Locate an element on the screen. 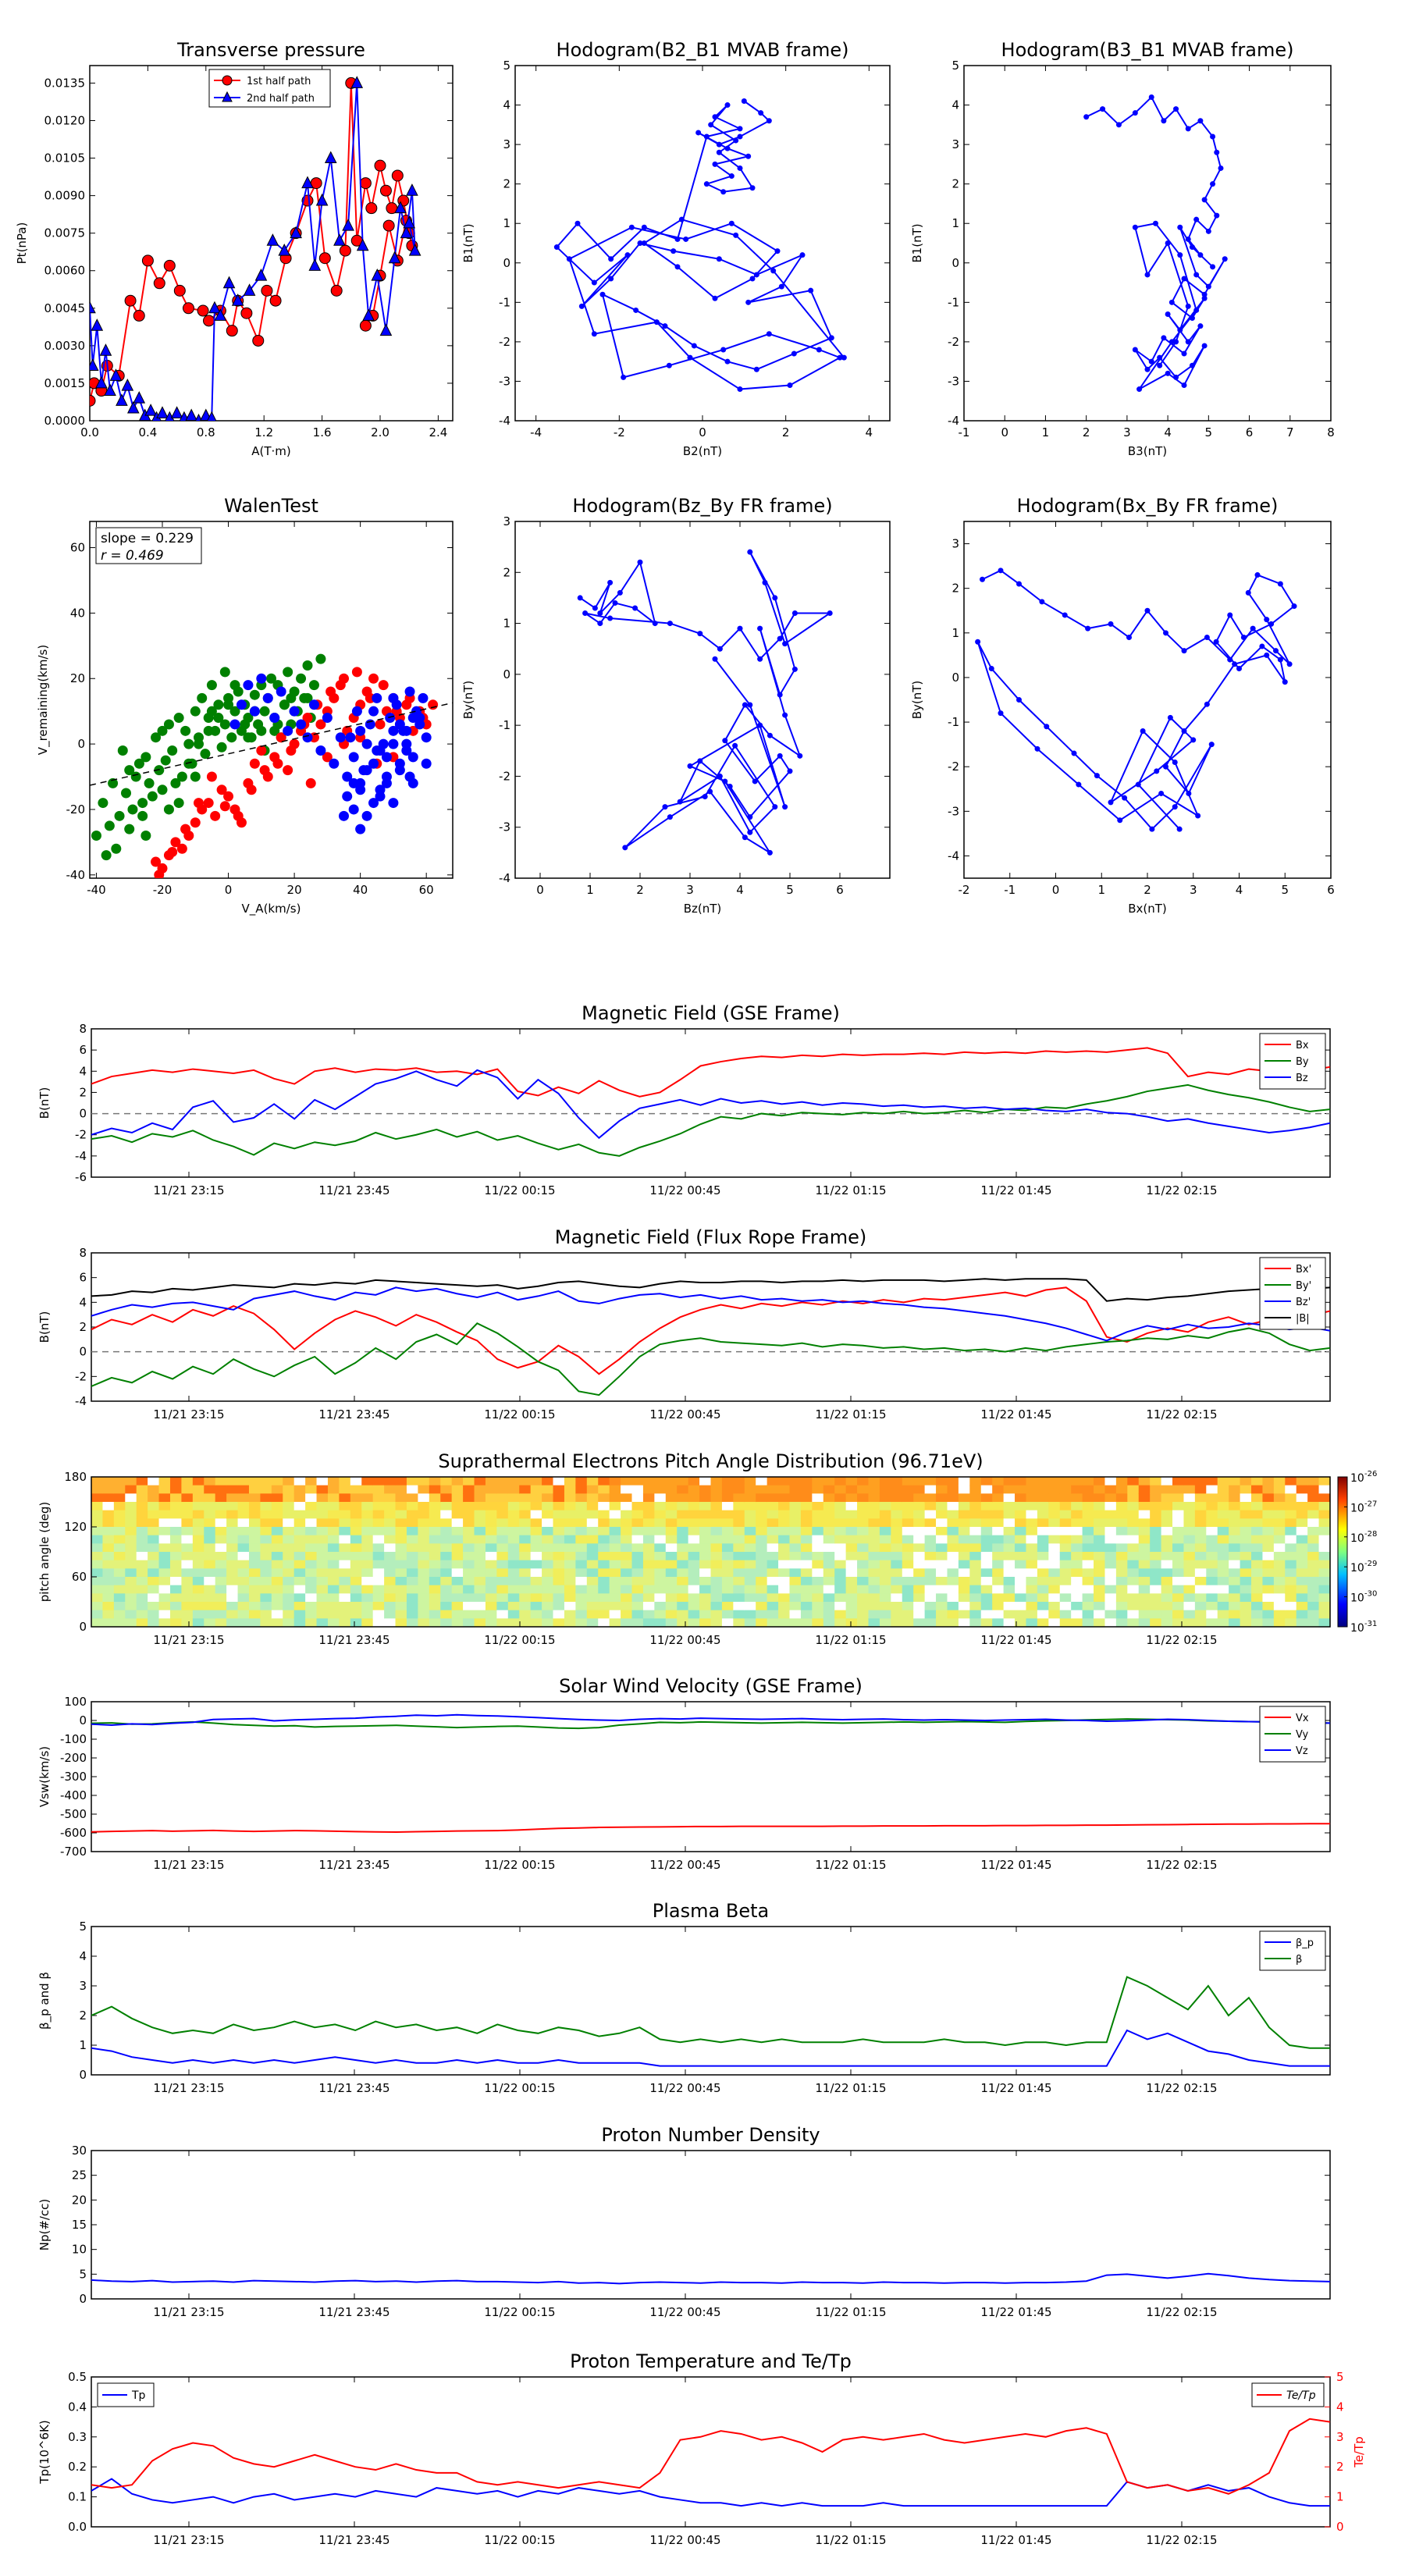 The image size is (1405, 2576). time-tick-label: 11/22 01:45 is located at coordinates (1016, 1865).